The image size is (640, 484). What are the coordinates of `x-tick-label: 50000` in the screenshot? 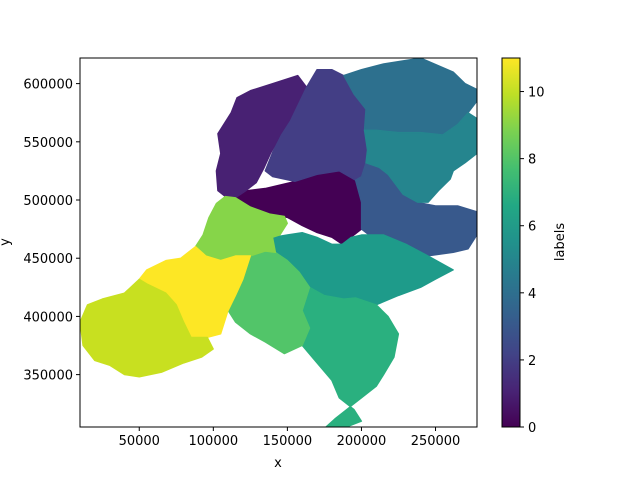 It's located at (139, 441).